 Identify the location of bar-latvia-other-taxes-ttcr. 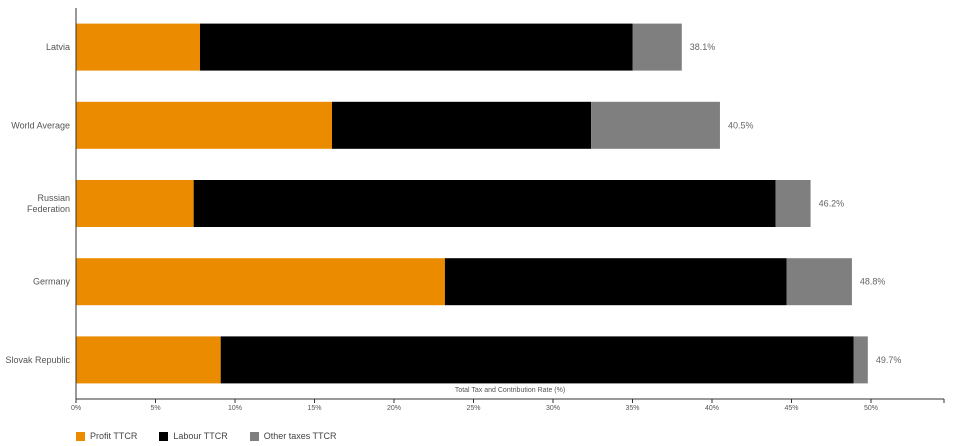
(657, 47).